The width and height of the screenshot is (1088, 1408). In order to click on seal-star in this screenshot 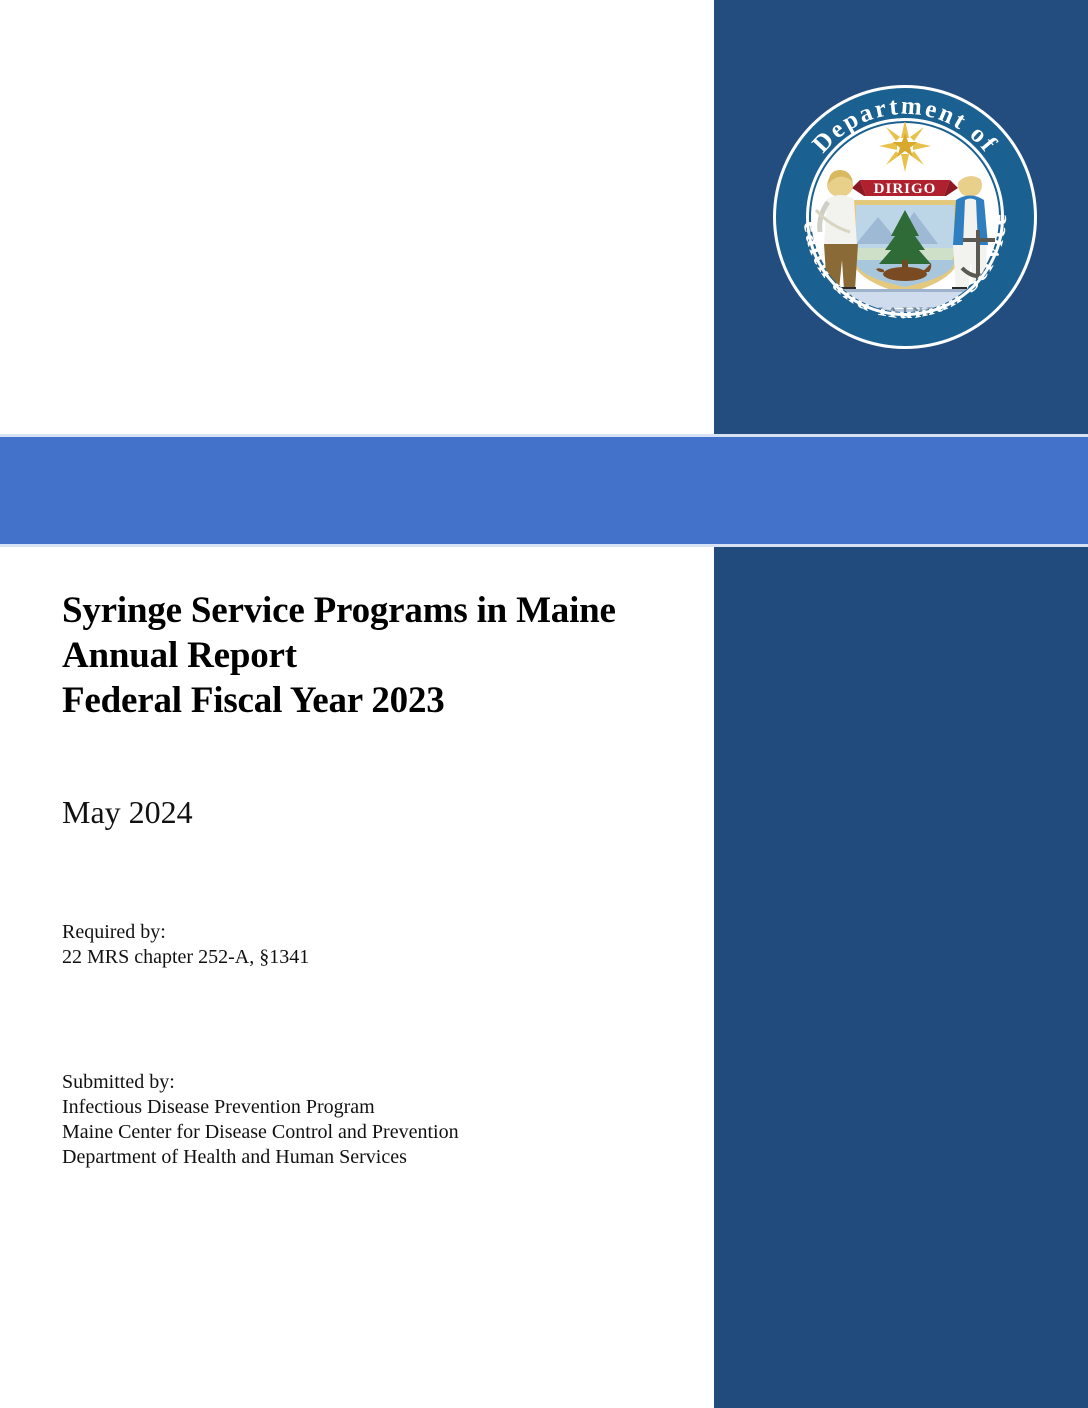, I will do `click(905, 147)`.